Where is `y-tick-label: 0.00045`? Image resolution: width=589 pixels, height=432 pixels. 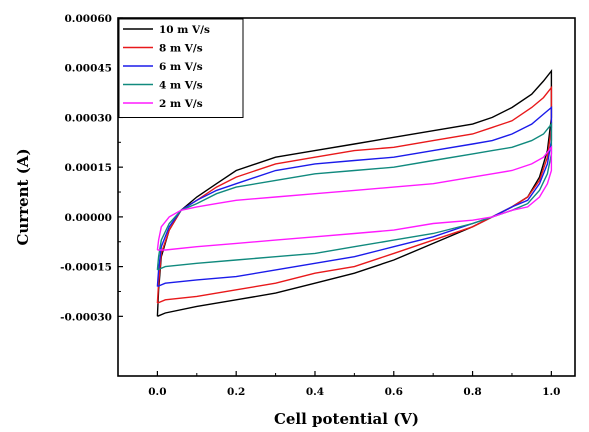 y-tick-label: 0.00045 is located at coordinates (89, 69).